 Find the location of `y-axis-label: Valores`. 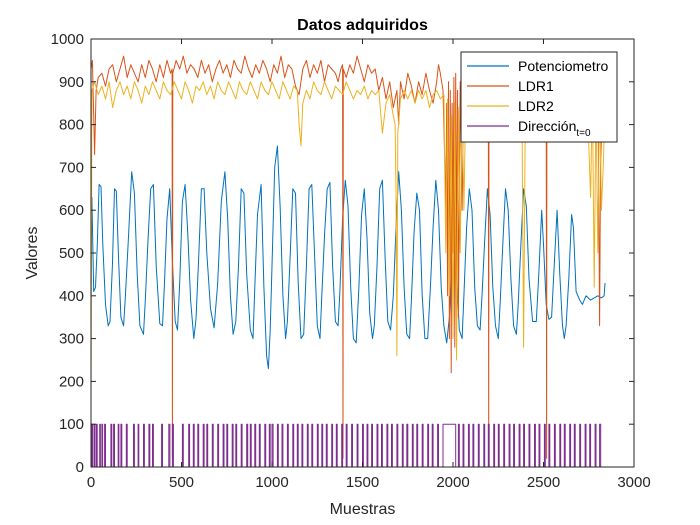

y-axis-label: Valores is located at coordinates (32, 252).